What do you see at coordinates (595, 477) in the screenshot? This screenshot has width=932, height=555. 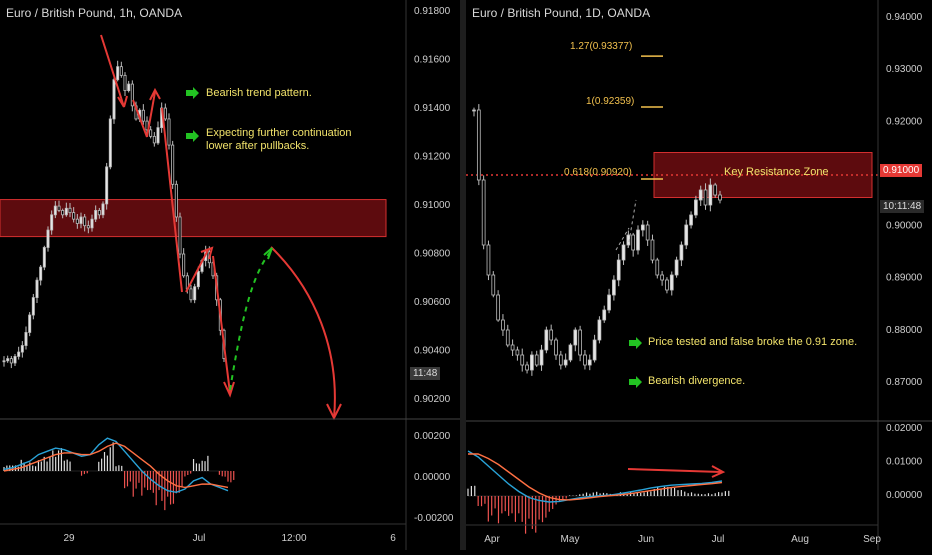 I see `right-signal-line` at bounding box center [595, 477].